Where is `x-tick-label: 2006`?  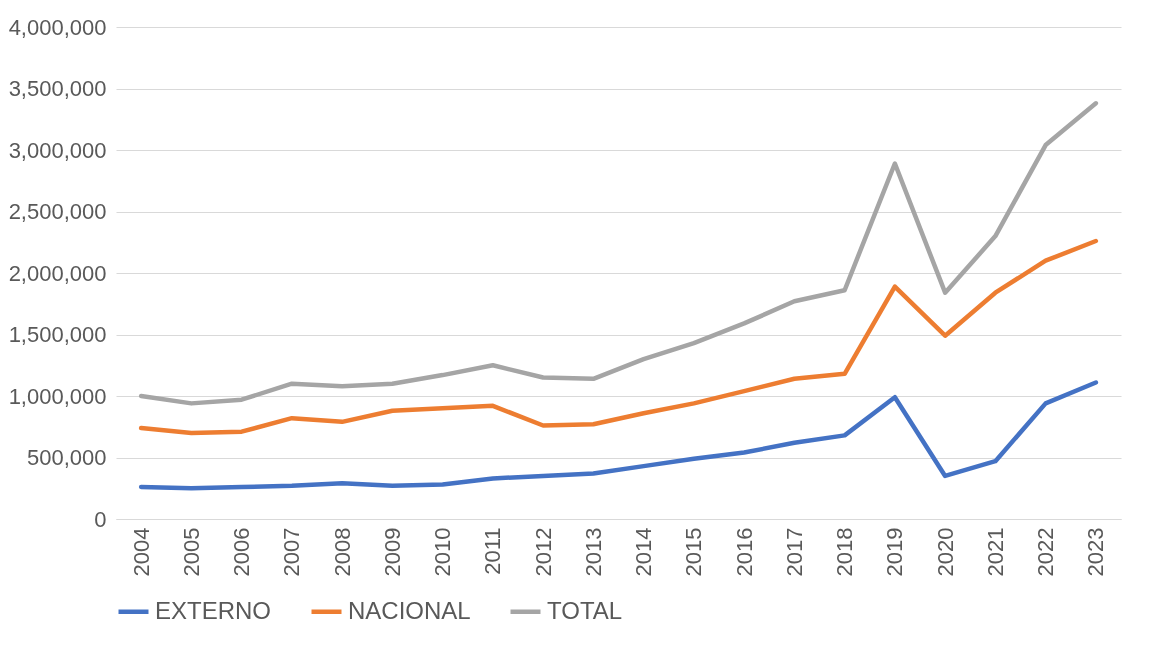 x-tick-label: 2006 is located at coordinates (242, 552).